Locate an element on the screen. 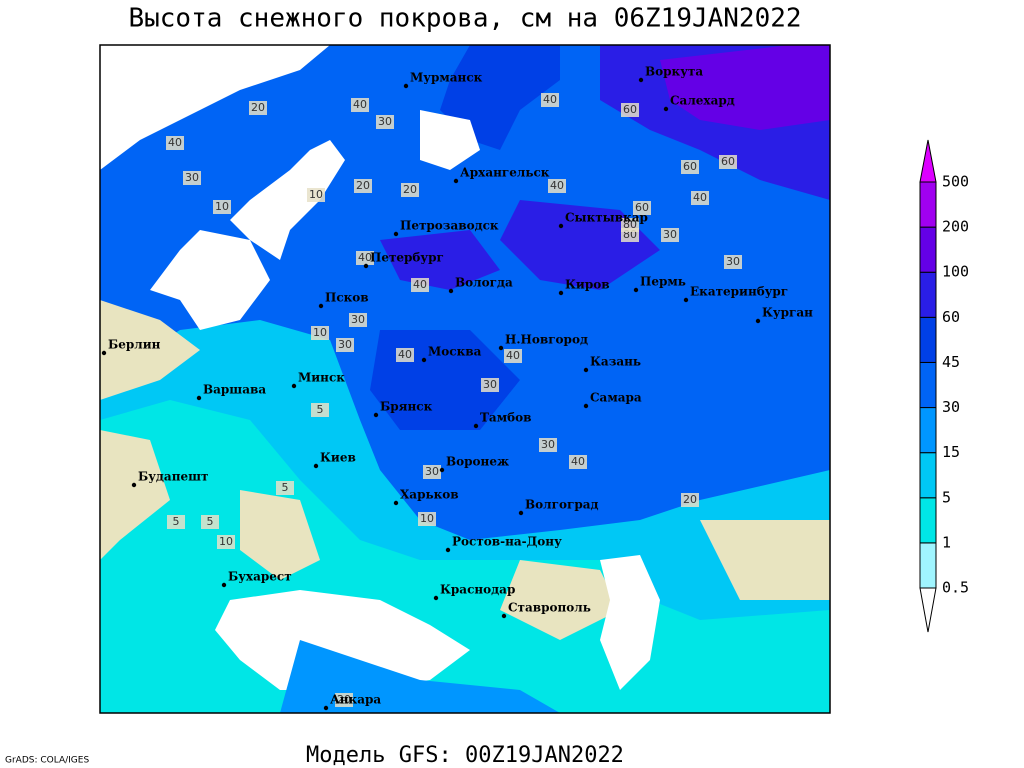 This screenshot has height=768, width=1024. colorbar-label: 60 is located at coordinates (951, 317).